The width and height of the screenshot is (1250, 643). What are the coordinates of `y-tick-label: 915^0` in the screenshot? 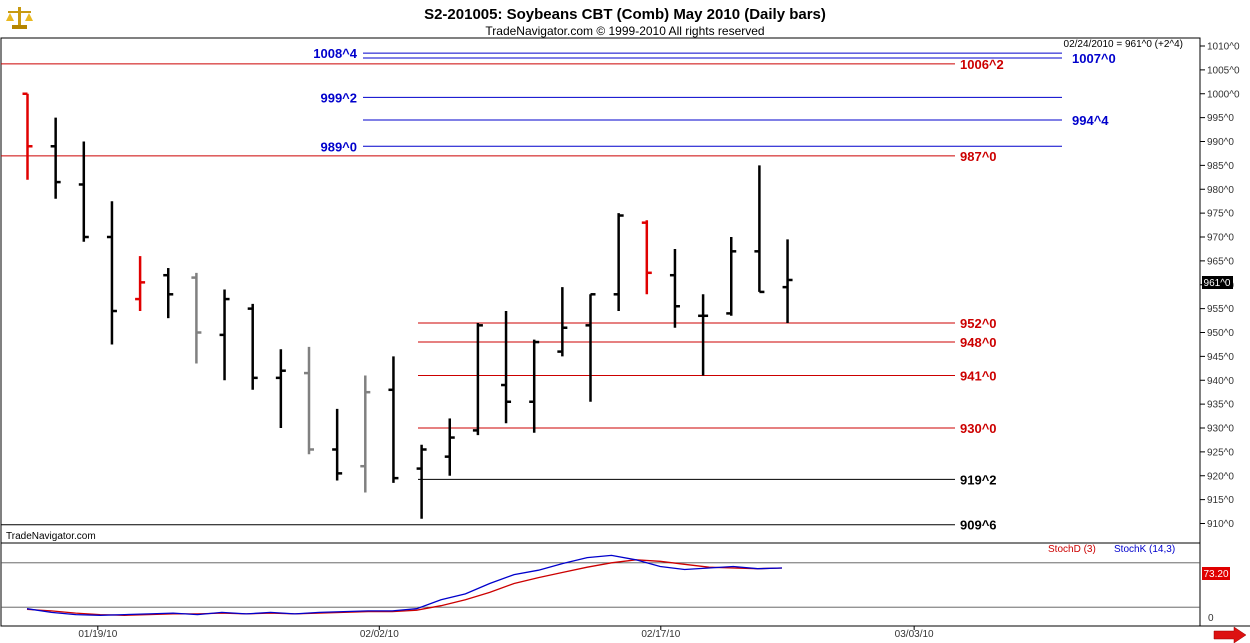 It's located at (1220, 500).